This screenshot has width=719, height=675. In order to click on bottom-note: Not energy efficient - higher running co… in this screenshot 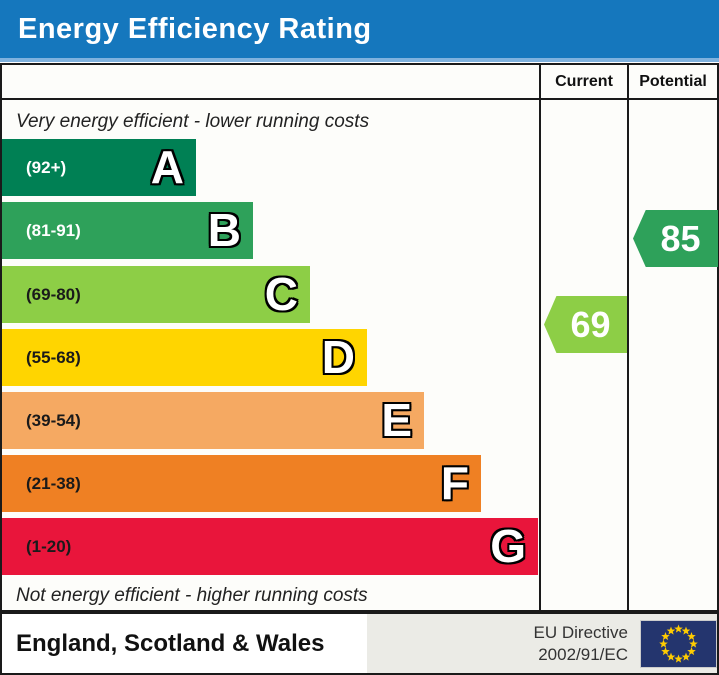, I will do `click(192, 595)`.